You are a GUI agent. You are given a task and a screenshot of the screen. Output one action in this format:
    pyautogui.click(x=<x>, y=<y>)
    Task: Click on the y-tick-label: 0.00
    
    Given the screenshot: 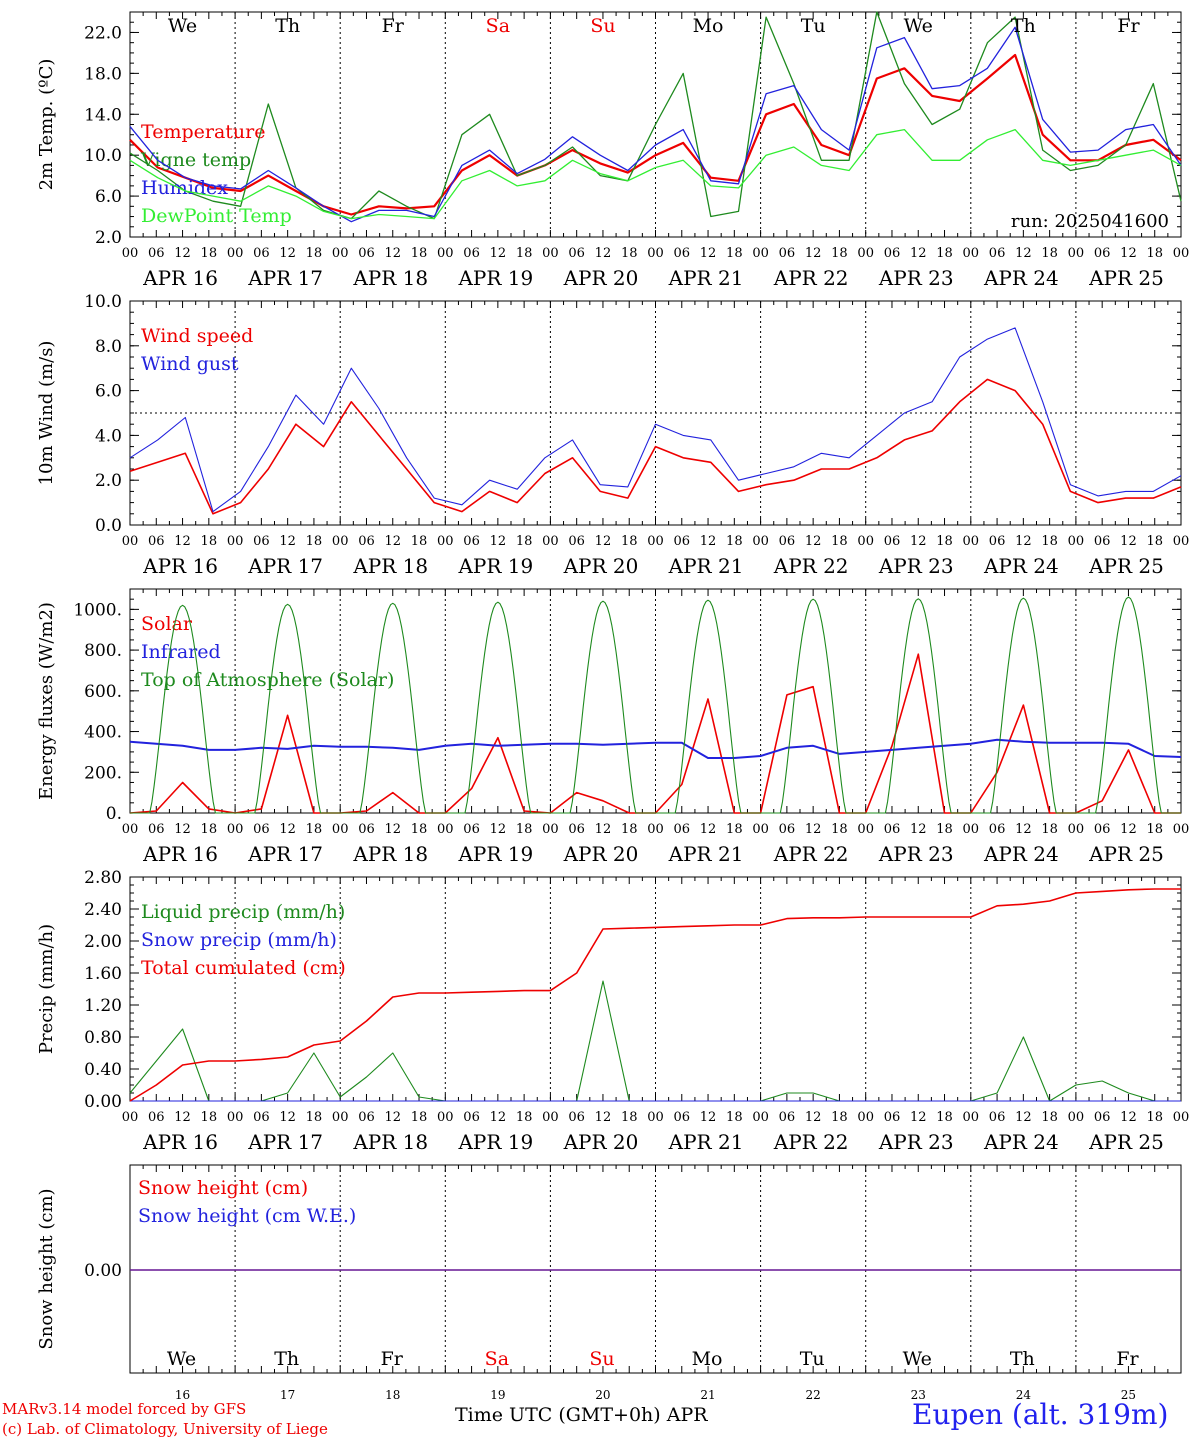 What is the action you would take?
    pyautogui.click(x=103, y=1102)
    